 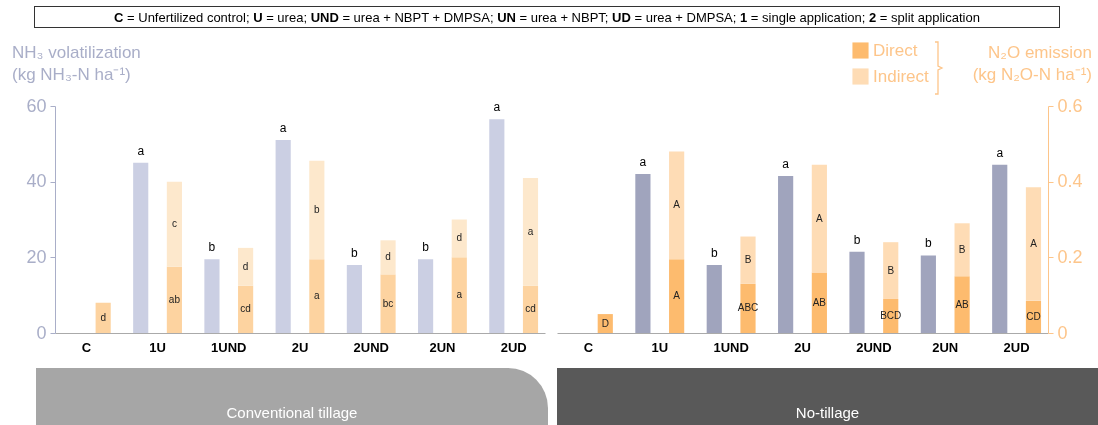 I want to click on legend-label: Indirect, so click(x=901, y=76).